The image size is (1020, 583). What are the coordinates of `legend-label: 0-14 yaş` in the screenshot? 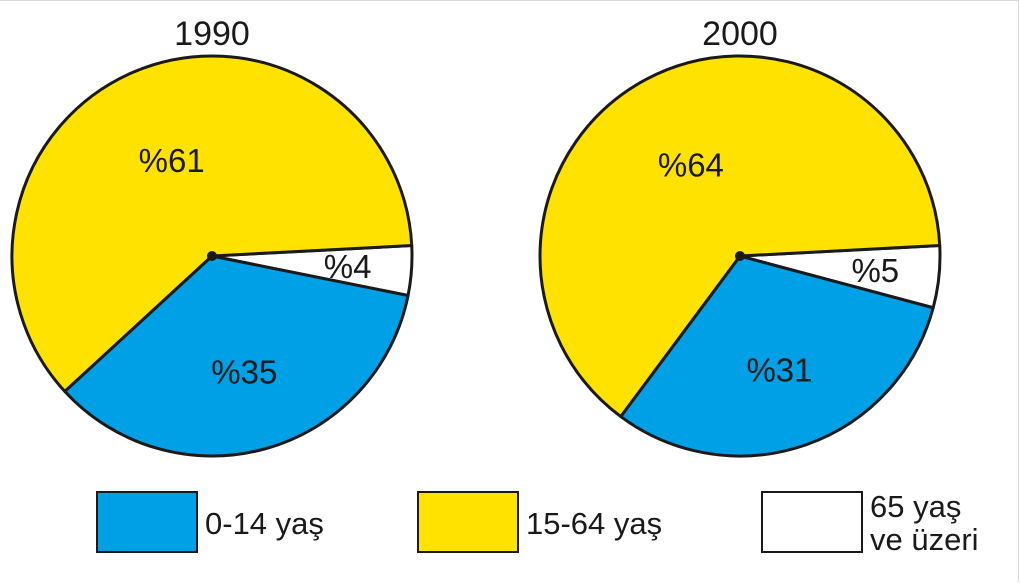 It's located at (264, 523).